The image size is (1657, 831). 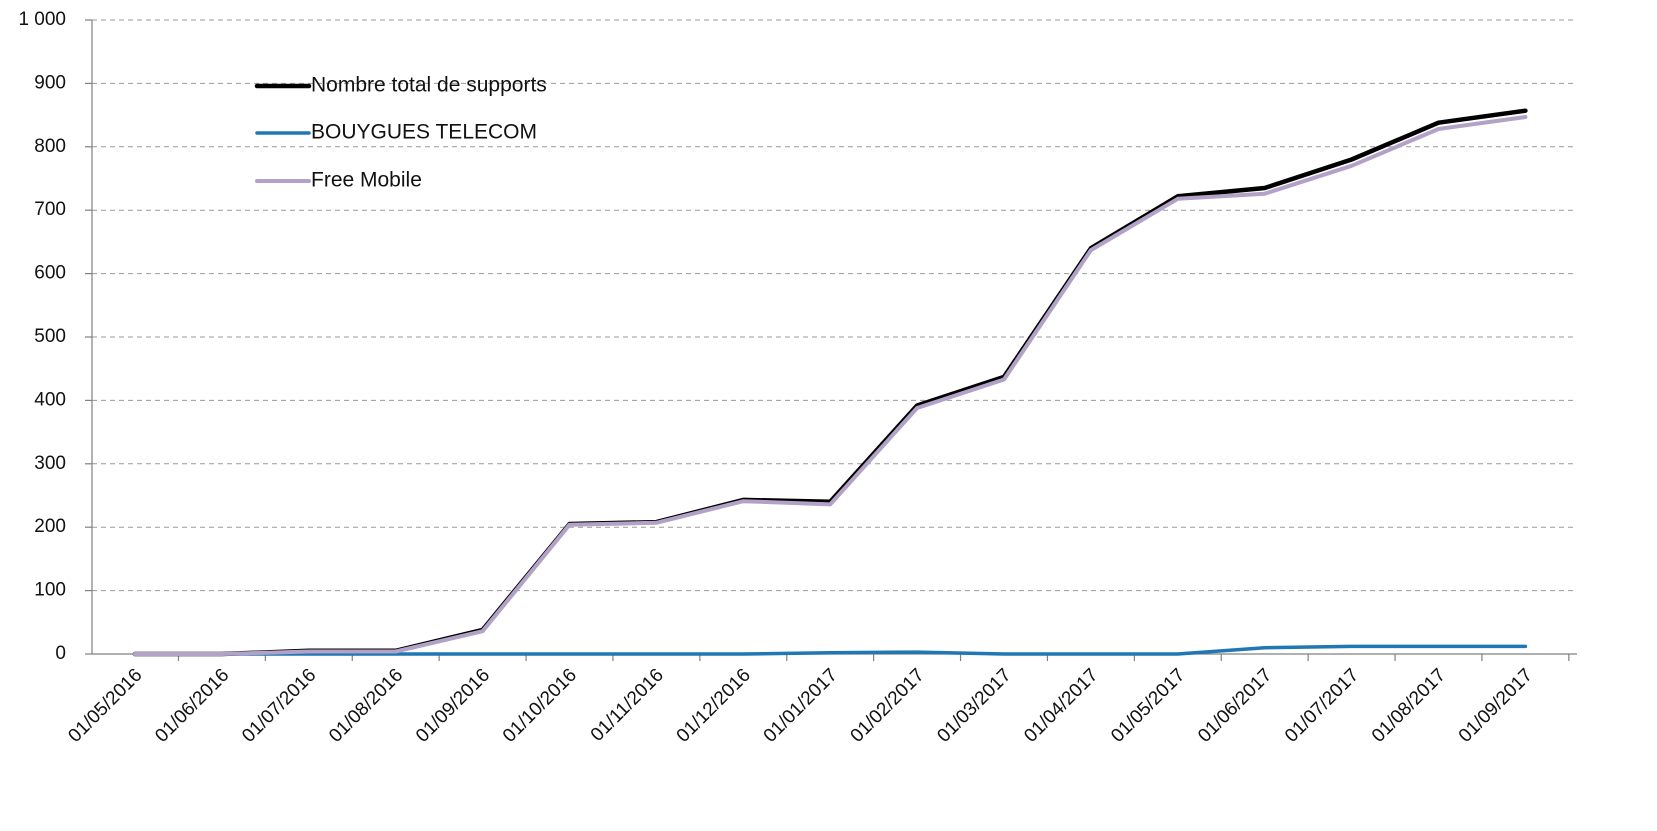 What do you see at coordinates (540, 706) in the screenshot?
I see `x-tick-label: 01/10/2016` at bounding box center [540, 706].